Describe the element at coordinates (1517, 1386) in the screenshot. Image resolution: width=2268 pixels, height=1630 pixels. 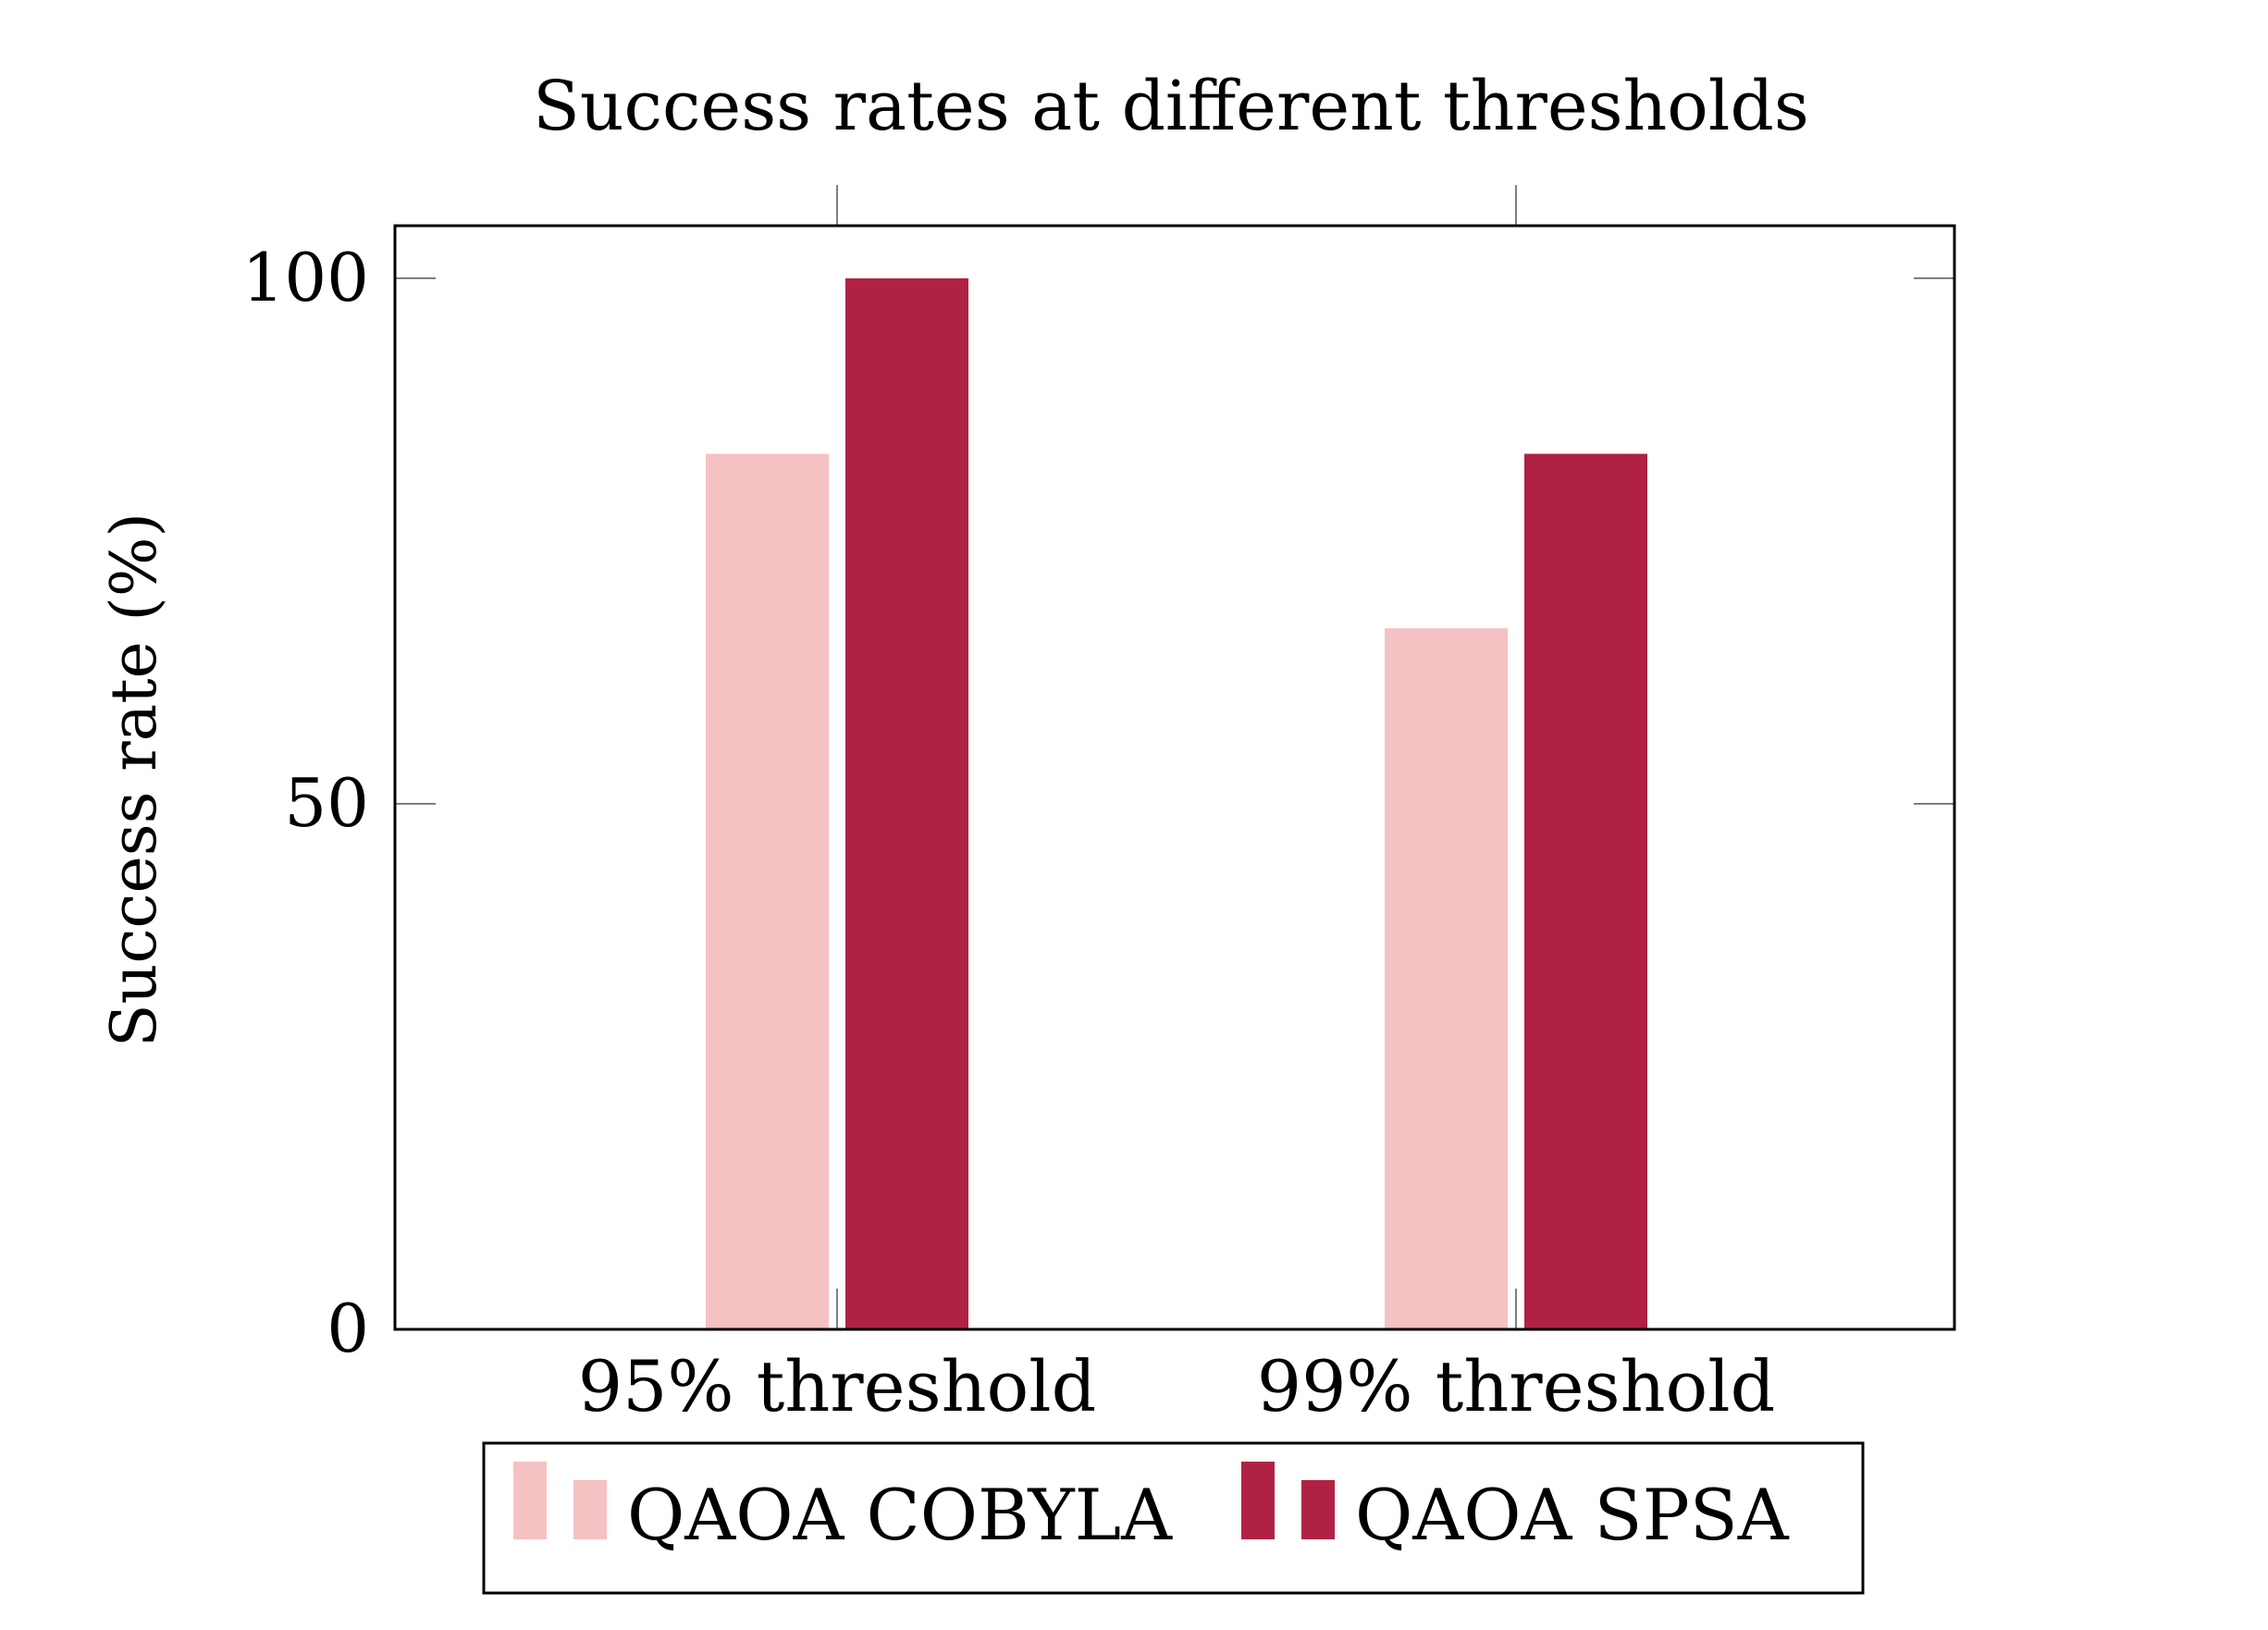
I see `x-tick-label-2: 99% threshold` at that location.